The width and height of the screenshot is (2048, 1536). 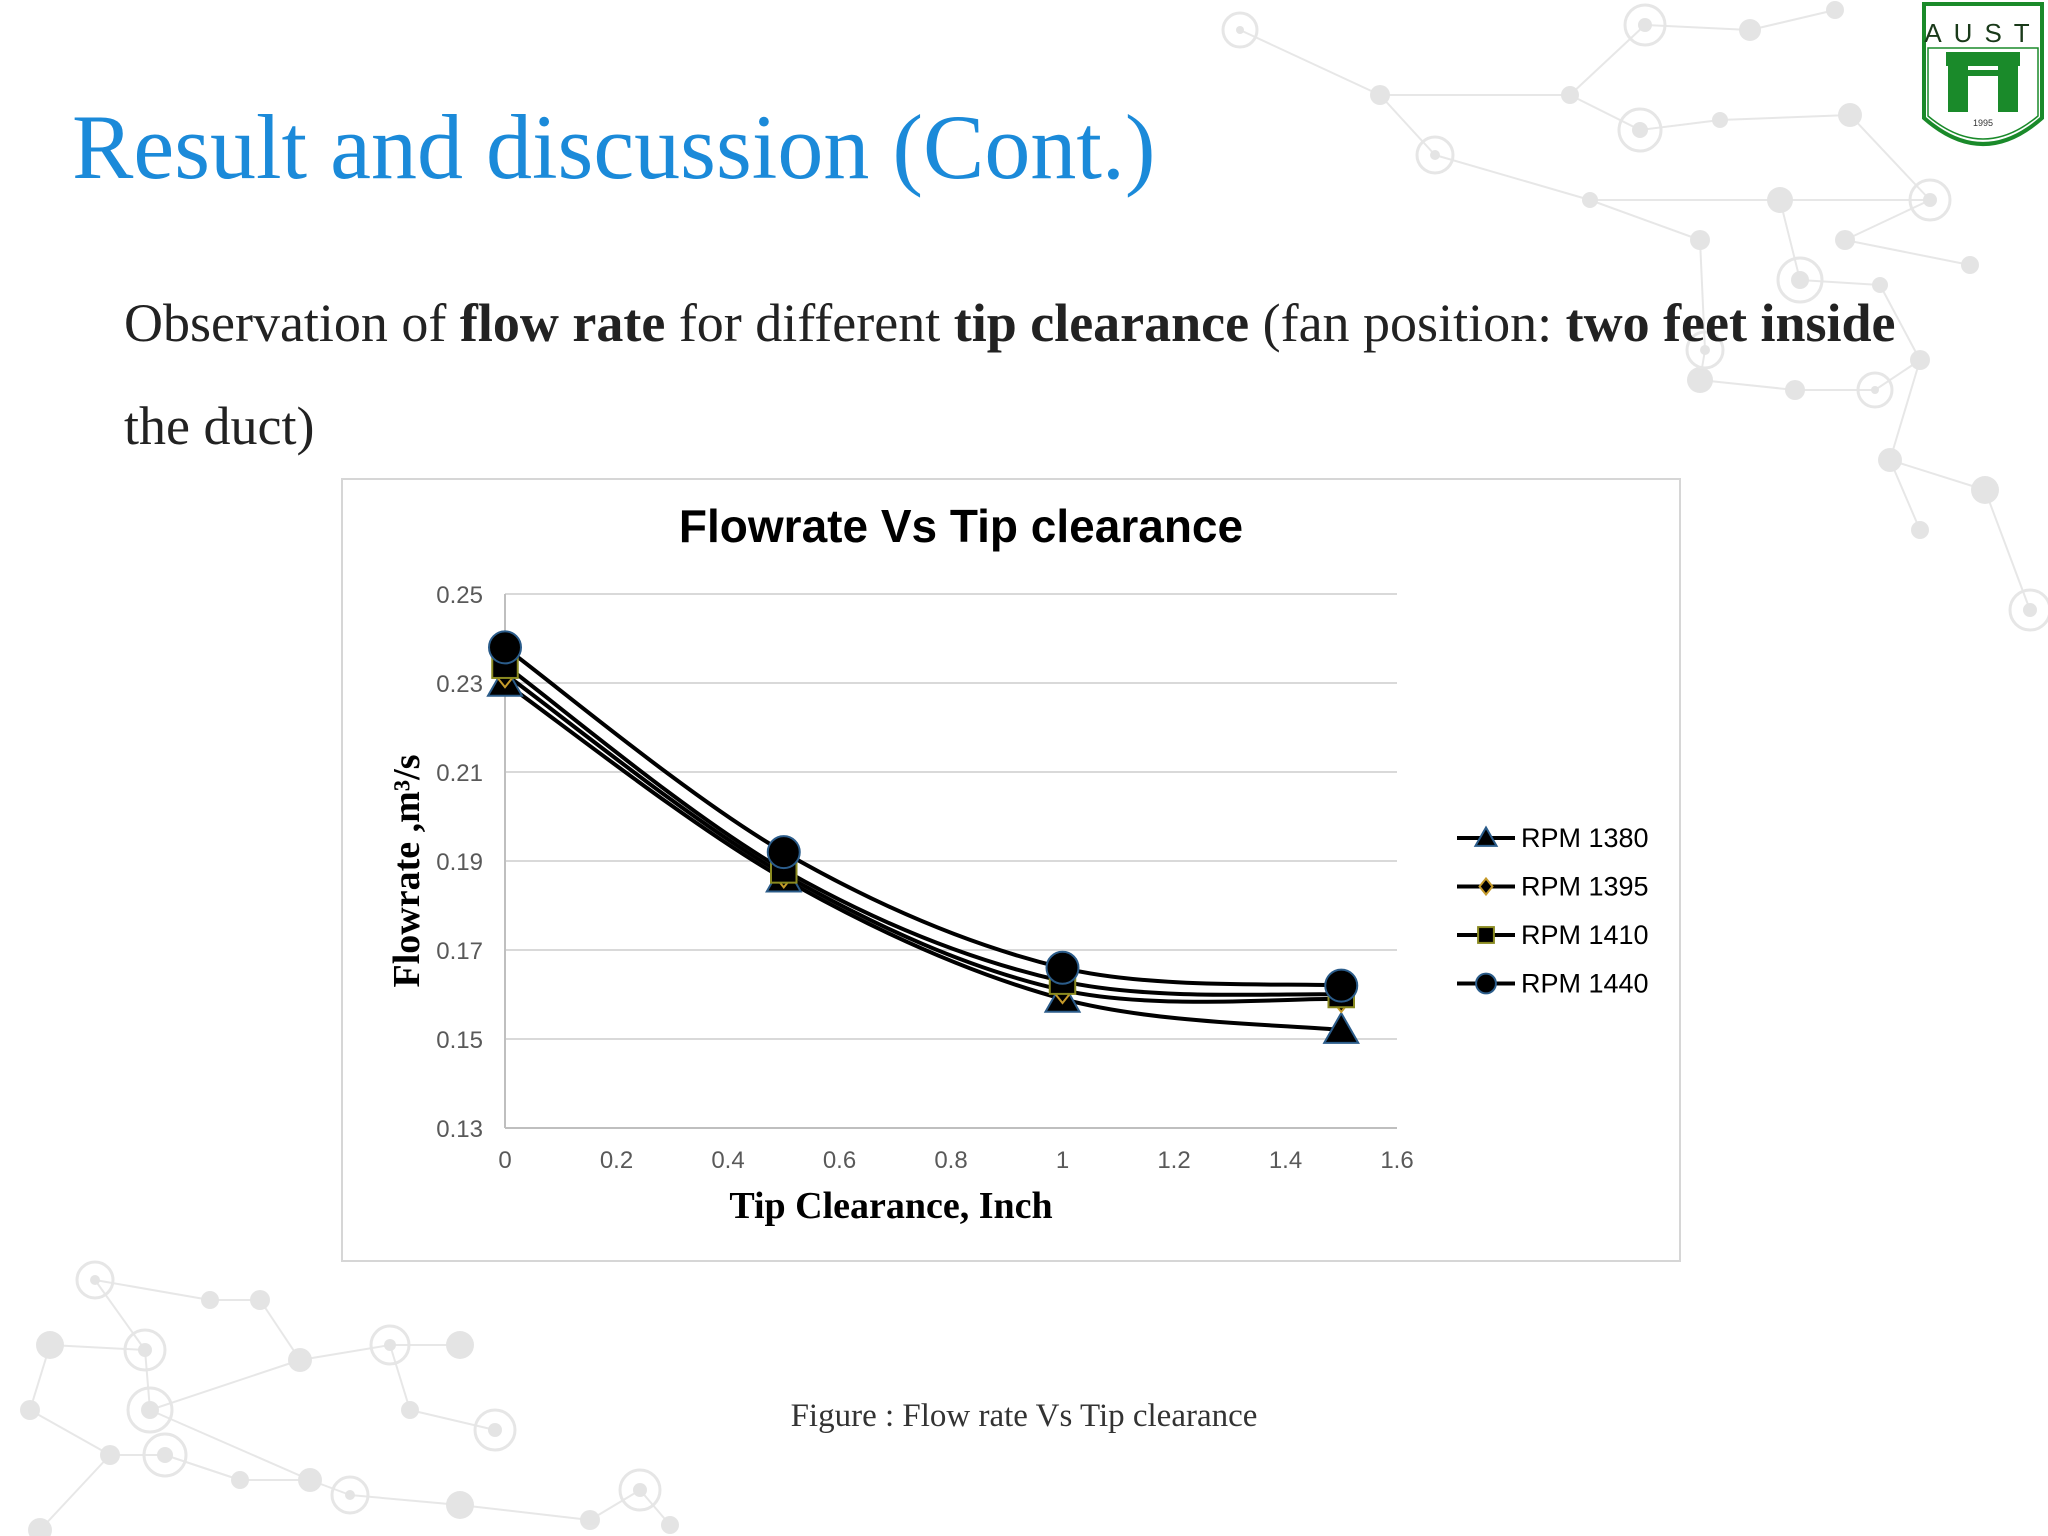 What do you see at coordinates (459, 1040) in the screenshot?
I see `y-tick-label: 0.15` at bounding box center [459, 1040].